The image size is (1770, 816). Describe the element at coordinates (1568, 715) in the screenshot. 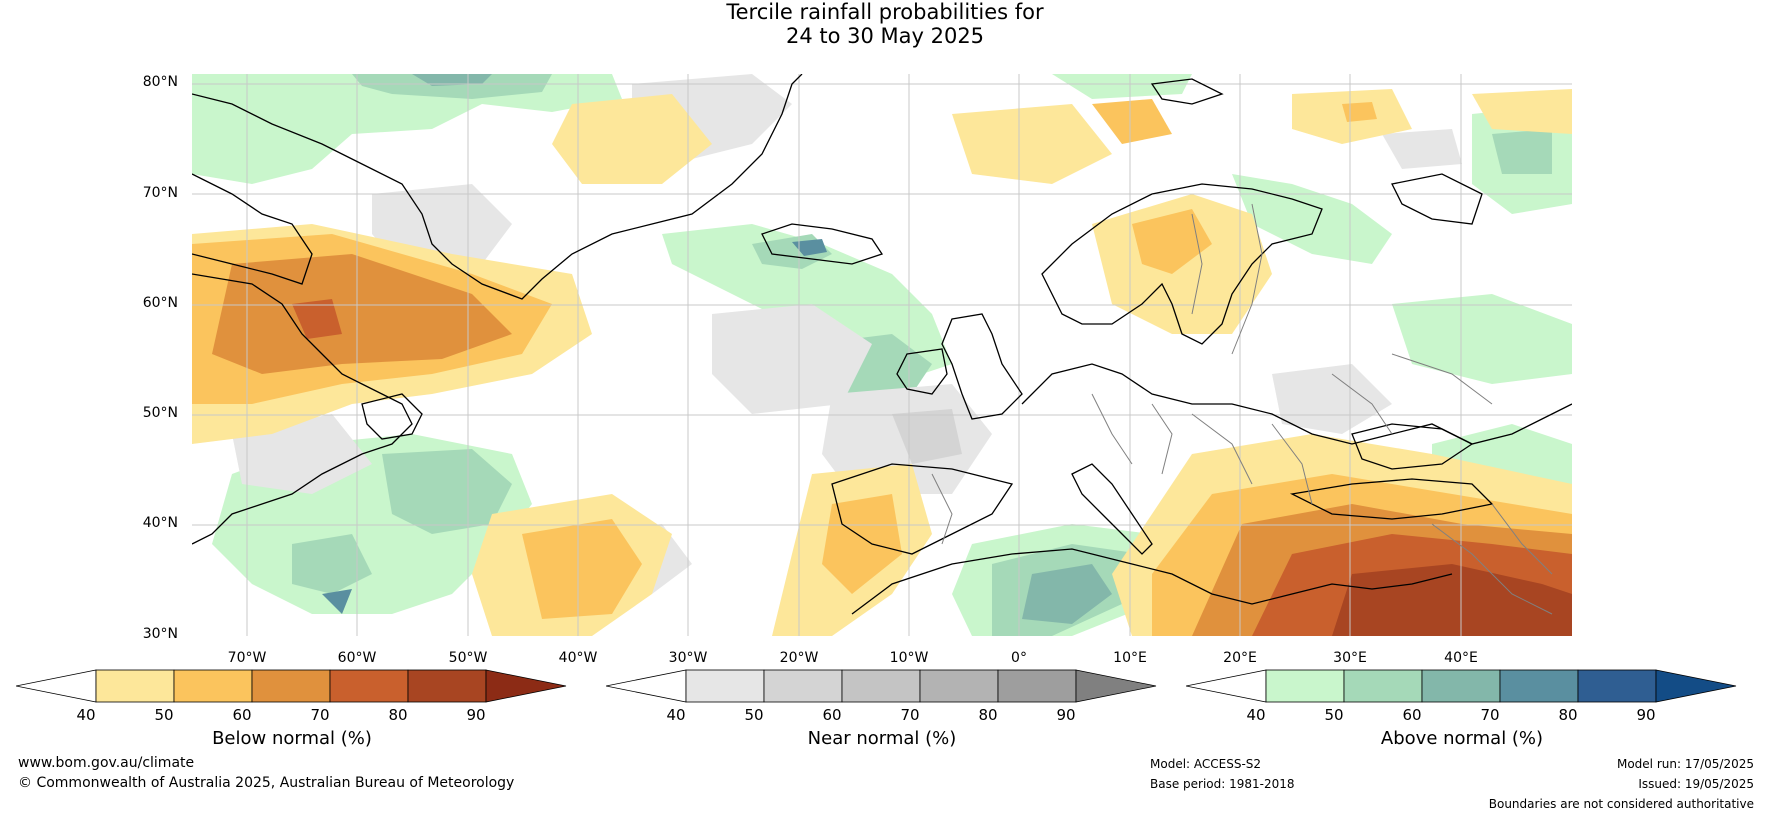

I see `above-tick-80: 80` at that location.